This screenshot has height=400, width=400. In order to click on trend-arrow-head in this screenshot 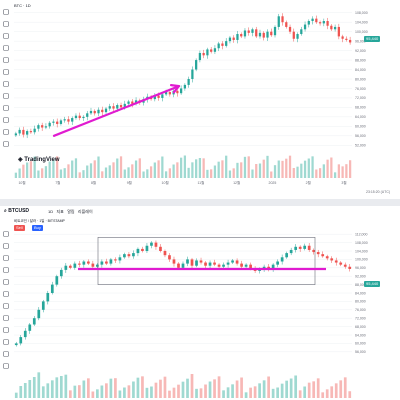, I will do `click(175, 89)`.